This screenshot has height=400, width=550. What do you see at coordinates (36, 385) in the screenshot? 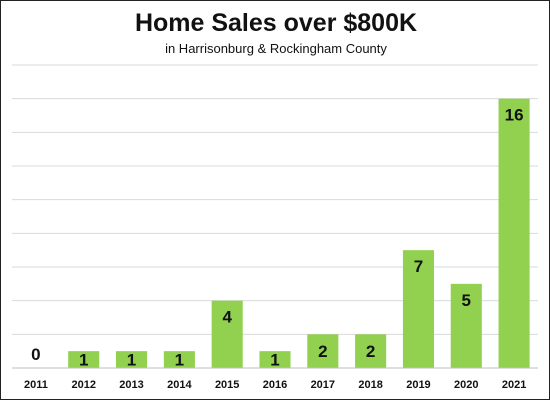
I see `x-tick-label: 2011` at bounding box center [36, 385].